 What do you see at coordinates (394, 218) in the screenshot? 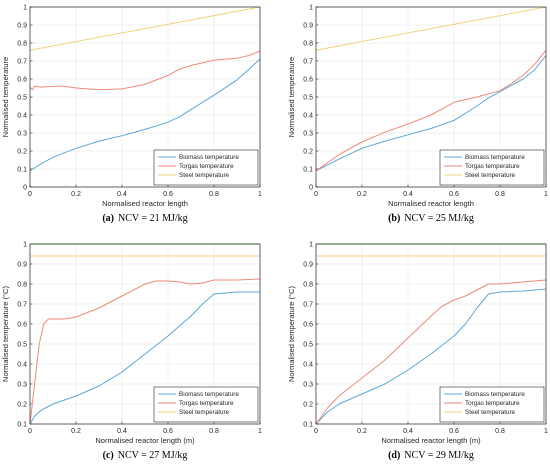
I see `panel-caption-label: (b)` at bounding box center [394, 218].